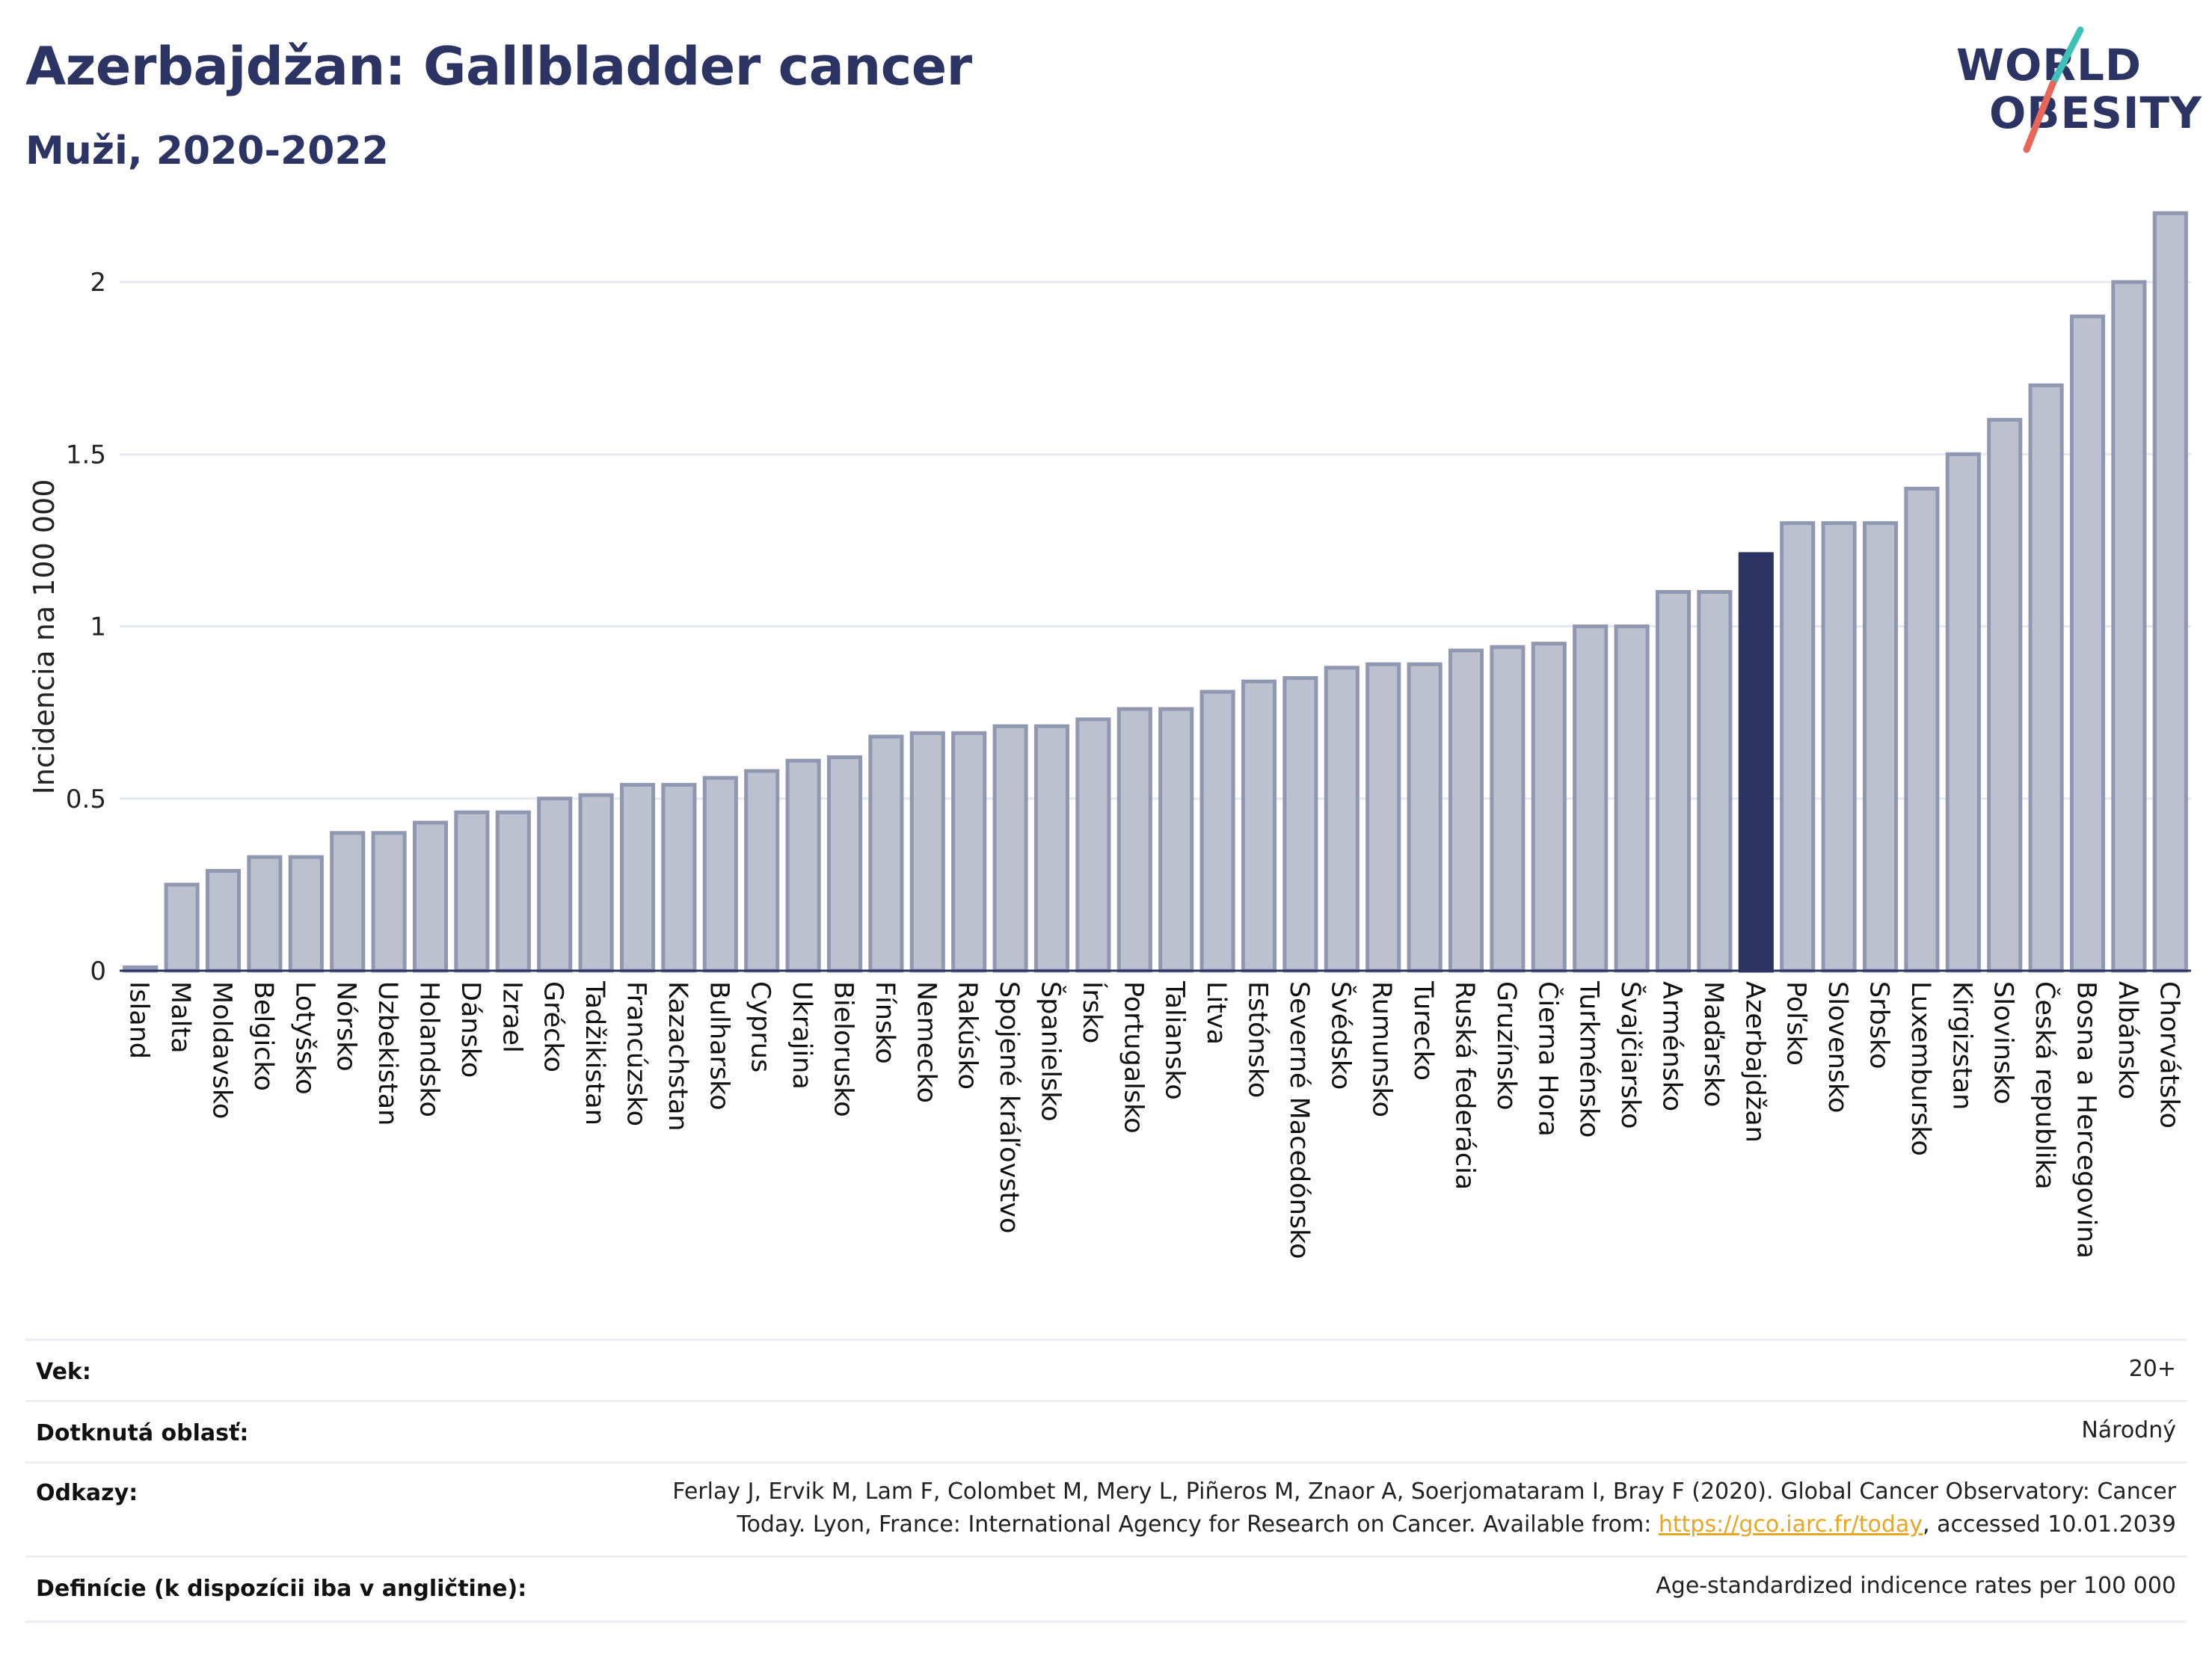 The width and height of the screenshot is (2212, 1655). I want to click on x-tick-label: Španielsko, so click(1051, 1051).